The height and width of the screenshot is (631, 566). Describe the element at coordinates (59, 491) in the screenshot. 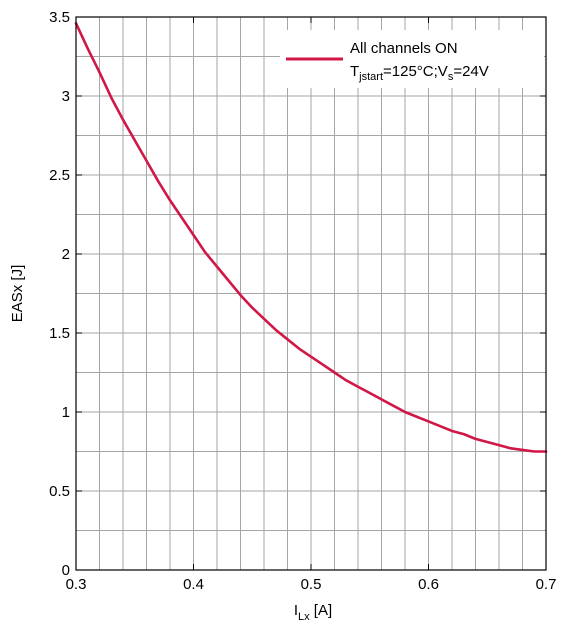

I see `y-tick-label: 0.5` at that location.